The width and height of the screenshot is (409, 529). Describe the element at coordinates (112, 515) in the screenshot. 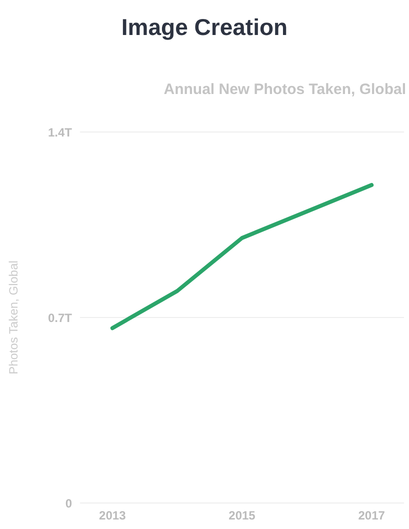

I see `x-tick-label: 2013` at that location.